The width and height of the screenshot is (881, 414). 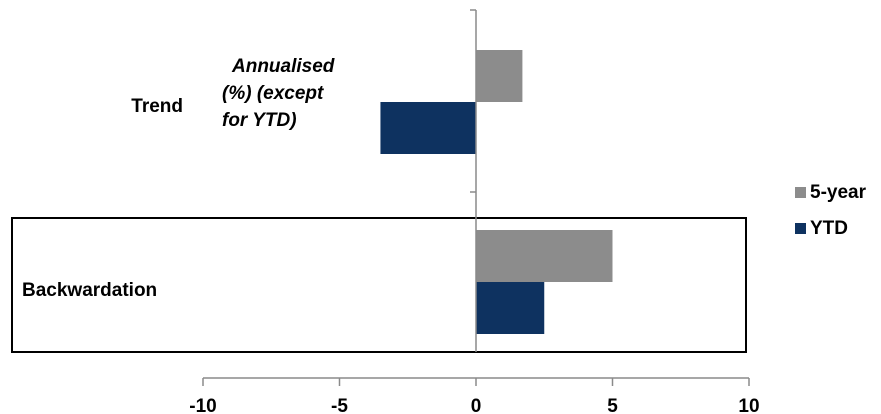 What do you see at coordinates (748, 405) in the screenshot?
I see `x-tick-label-4: 10` at bounding box center [748, 405].